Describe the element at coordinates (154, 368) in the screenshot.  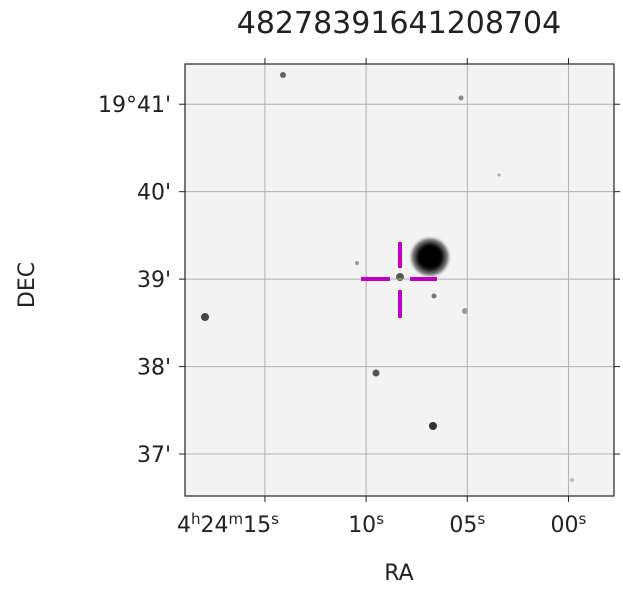
I see `y-tick-label: 38'` at that location.